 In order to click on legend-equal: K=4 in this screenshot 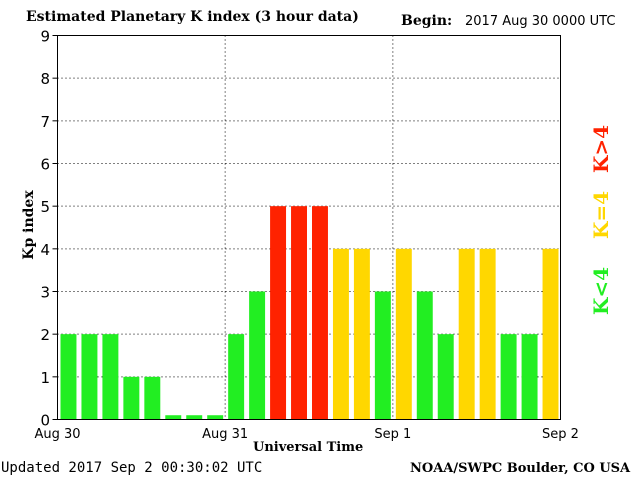, I will do `click(601, 215)`.